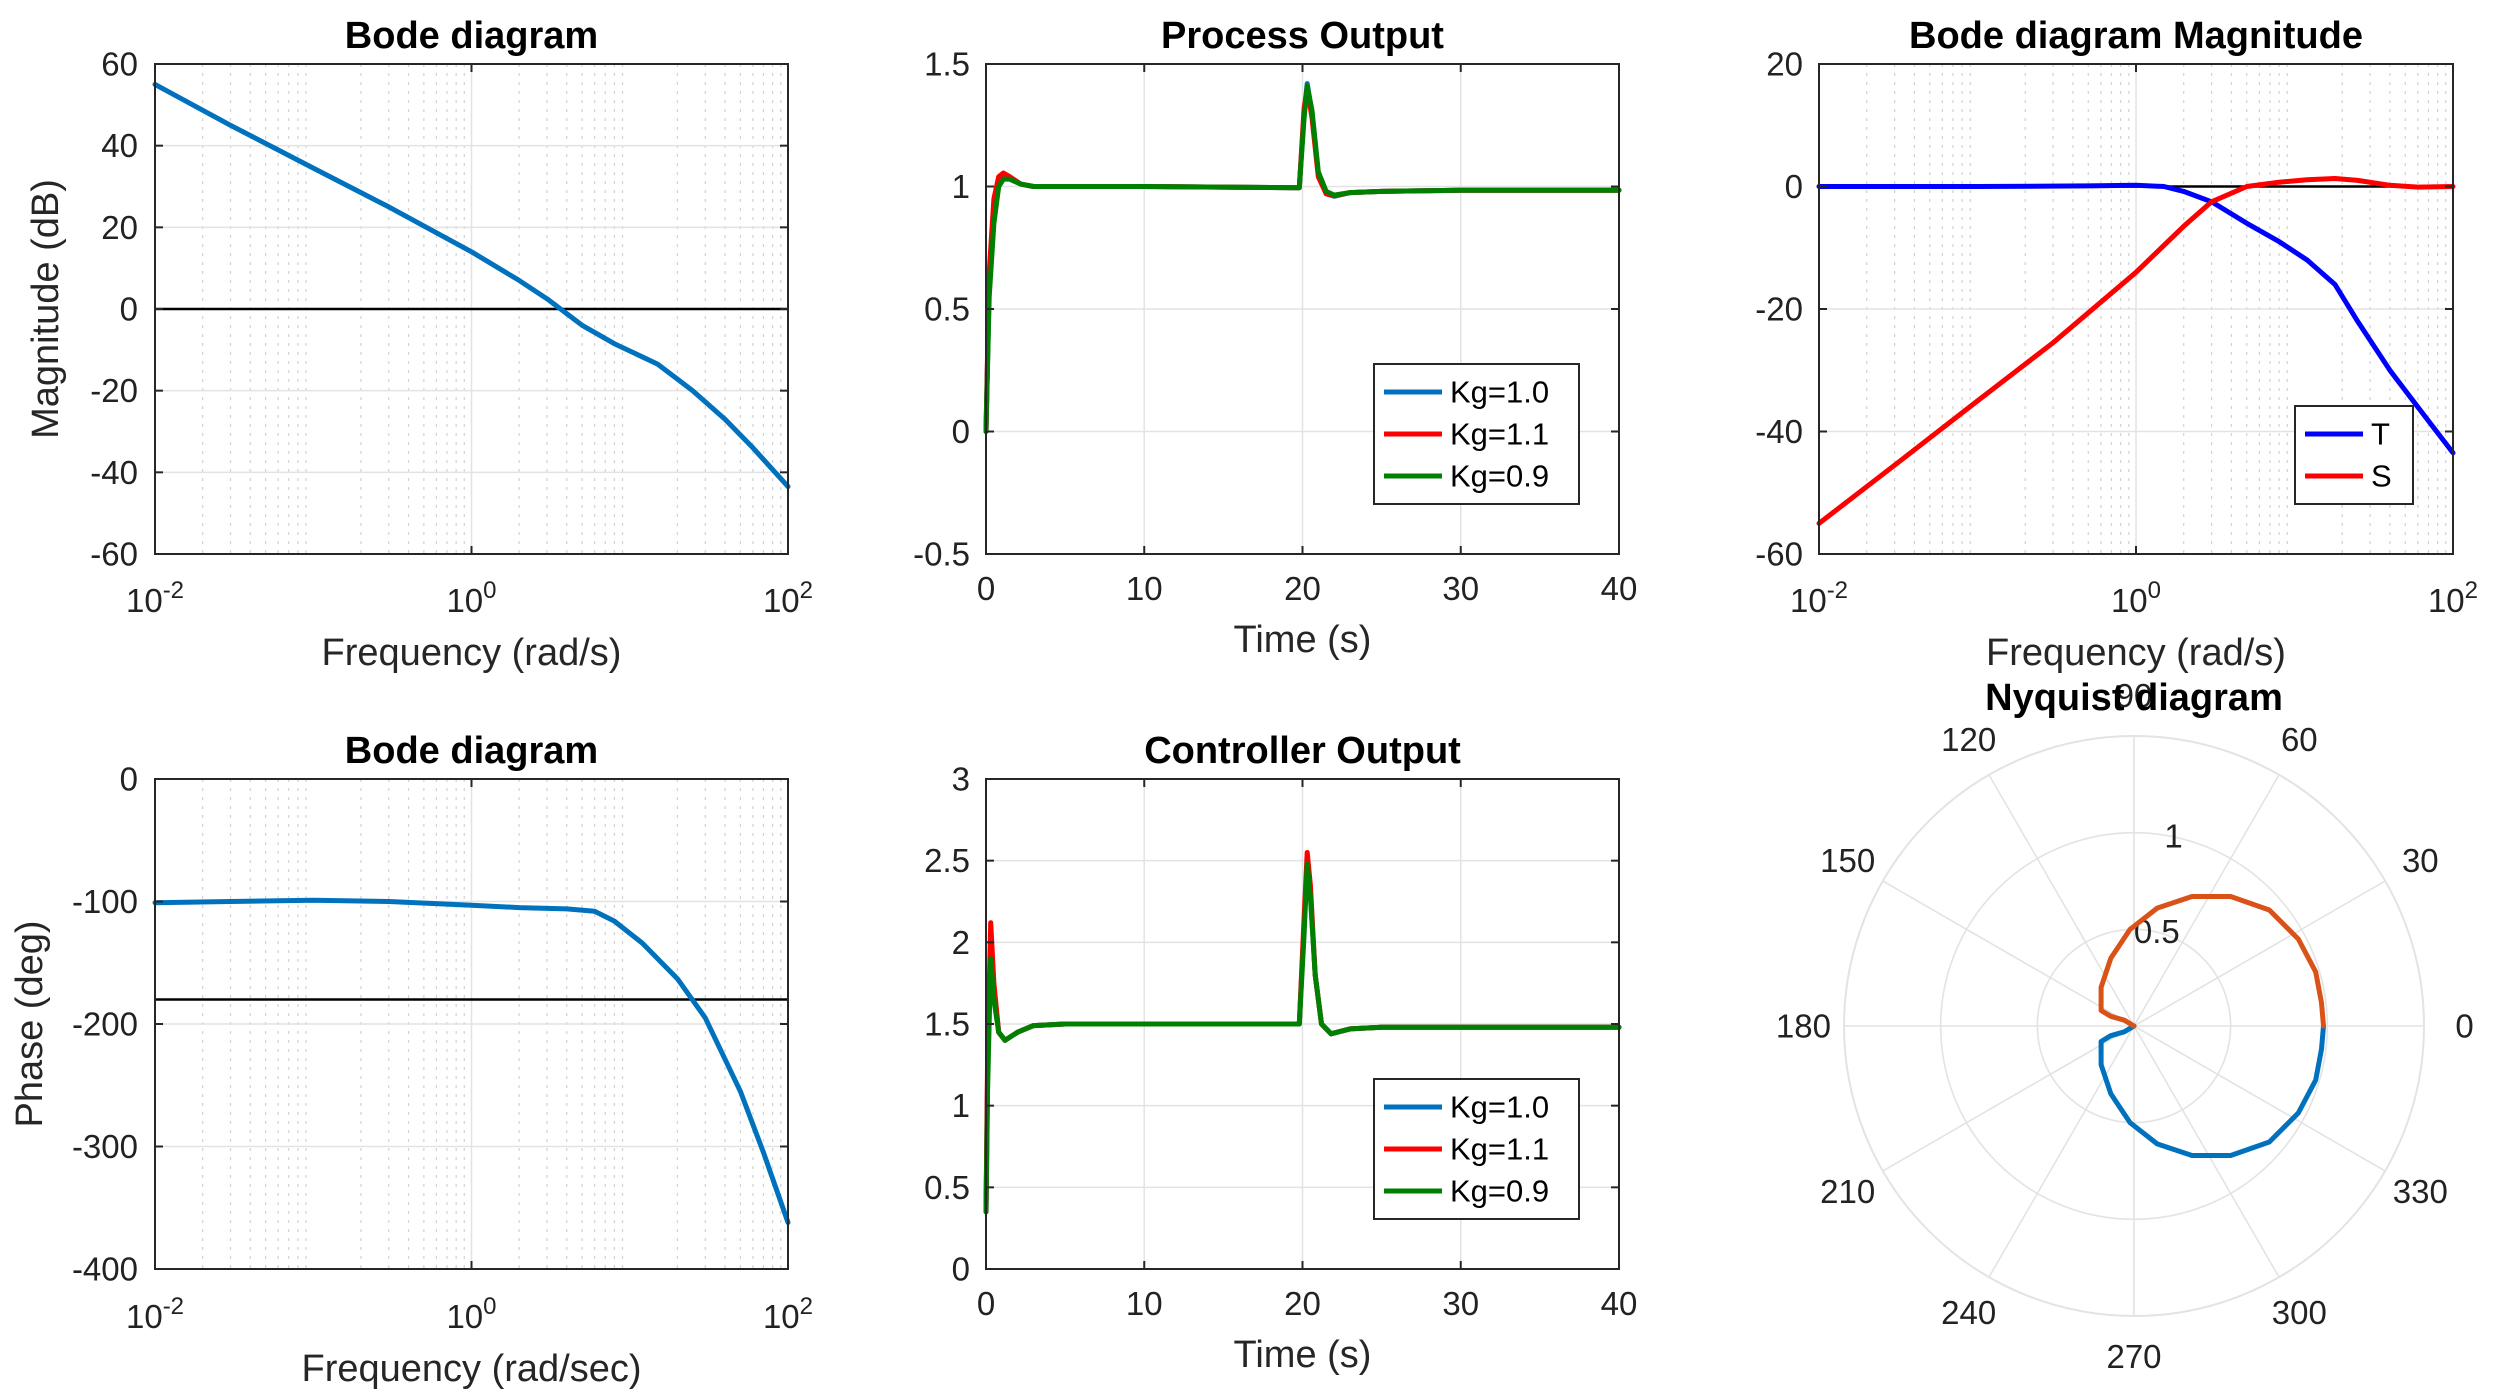 The image size is (2510, 1393). What do you see at coordinates (961, 779) in the screenshot?
I see `y-tick-label: 3` at bounding box center [961, 779].